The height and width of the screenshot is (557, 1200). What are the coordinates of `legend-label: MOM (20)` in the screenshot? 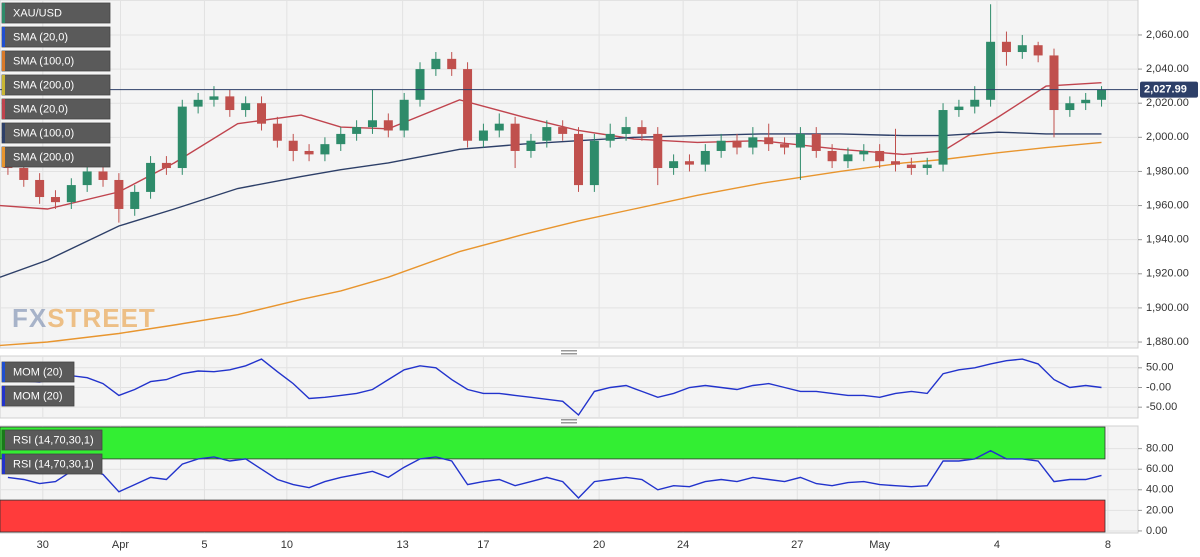 It's located at (38, 372).